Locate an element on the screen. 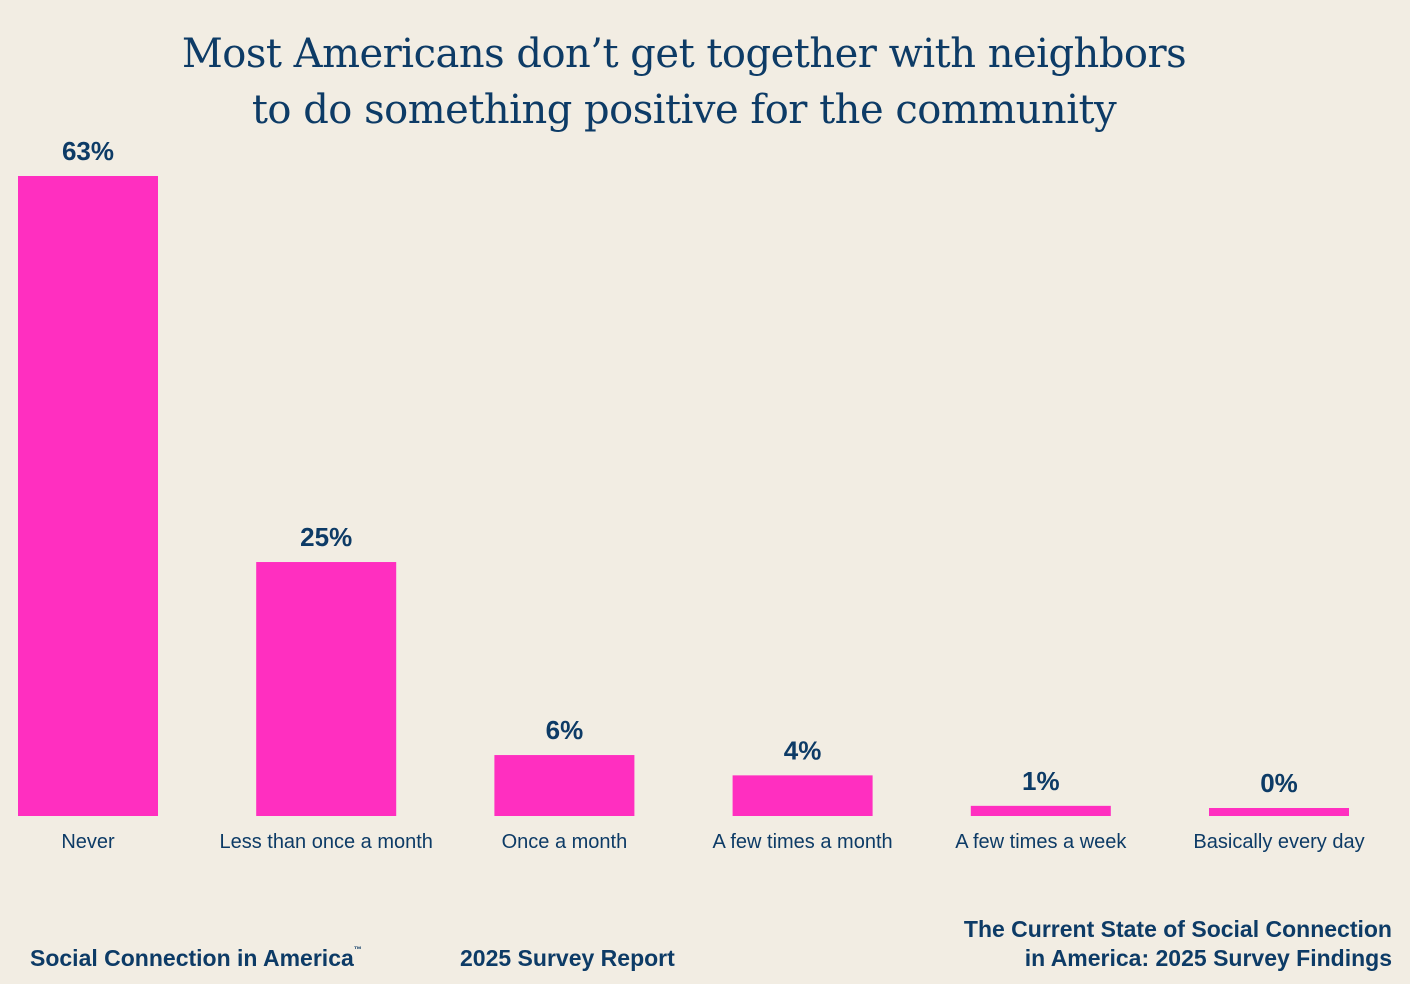 The height and width of the screenshot is (984, 1410). data-label: 4% is located at coordinates (803, 750).